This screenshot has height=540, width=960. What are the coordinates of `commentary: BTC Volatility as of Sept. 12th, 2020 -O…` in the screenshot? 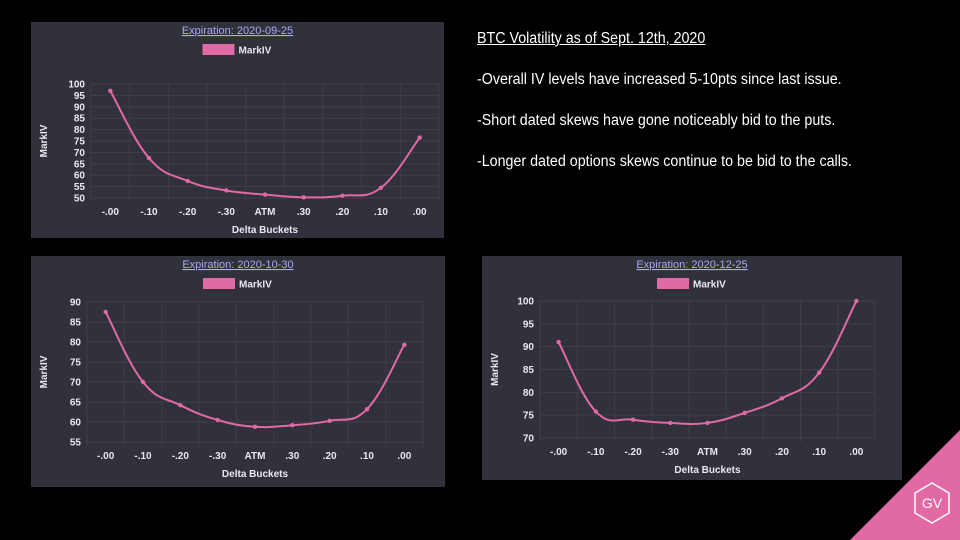 It's located at (693, 112).